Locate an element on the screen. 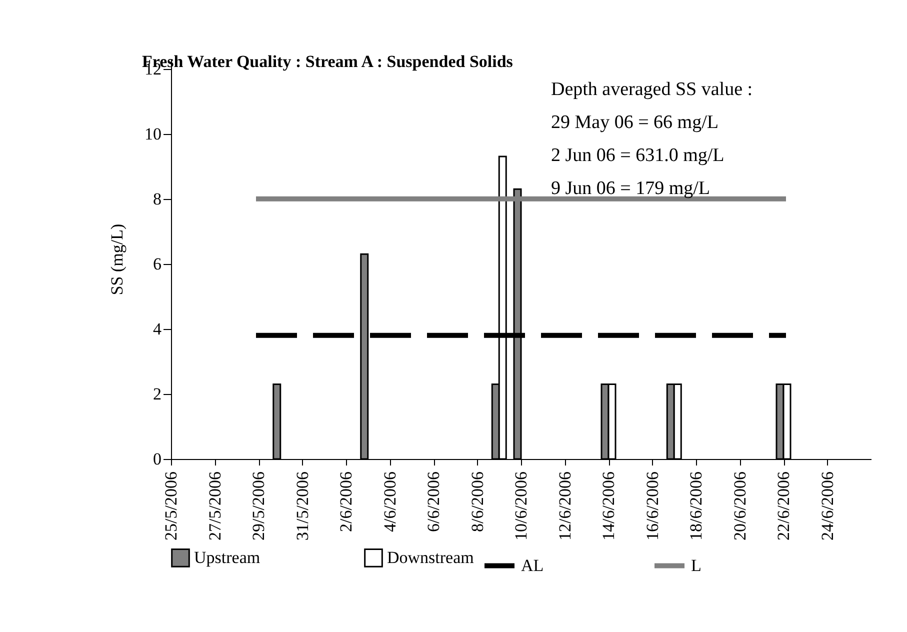 The height and width of the screenshot is (632, 907). y-tick-label: 10 is located at coordinates (153, 134).